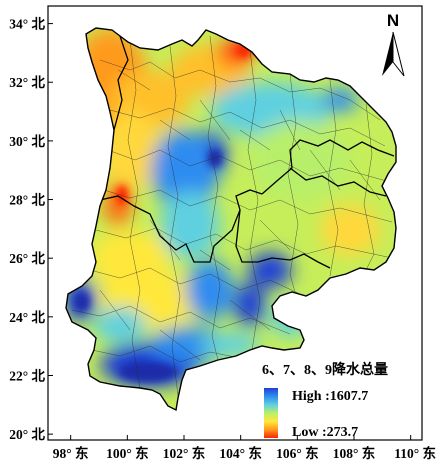 The image size is (438, 469). Describe the element at coordinates (325, 369) in the screenshot. I see `legend-title: 6、7、8、9降水总量` at that location.